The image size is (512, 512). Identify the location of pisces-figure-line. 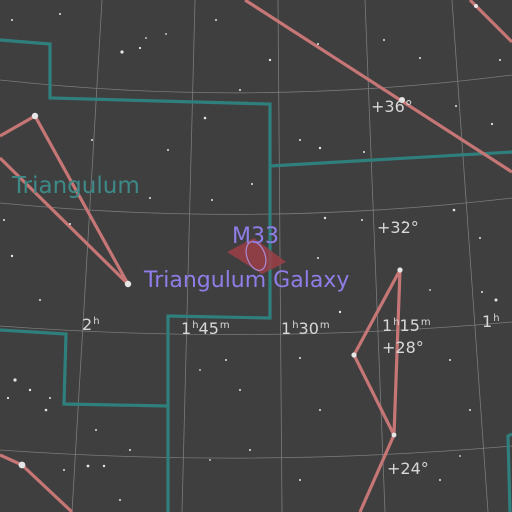
(377, 353).